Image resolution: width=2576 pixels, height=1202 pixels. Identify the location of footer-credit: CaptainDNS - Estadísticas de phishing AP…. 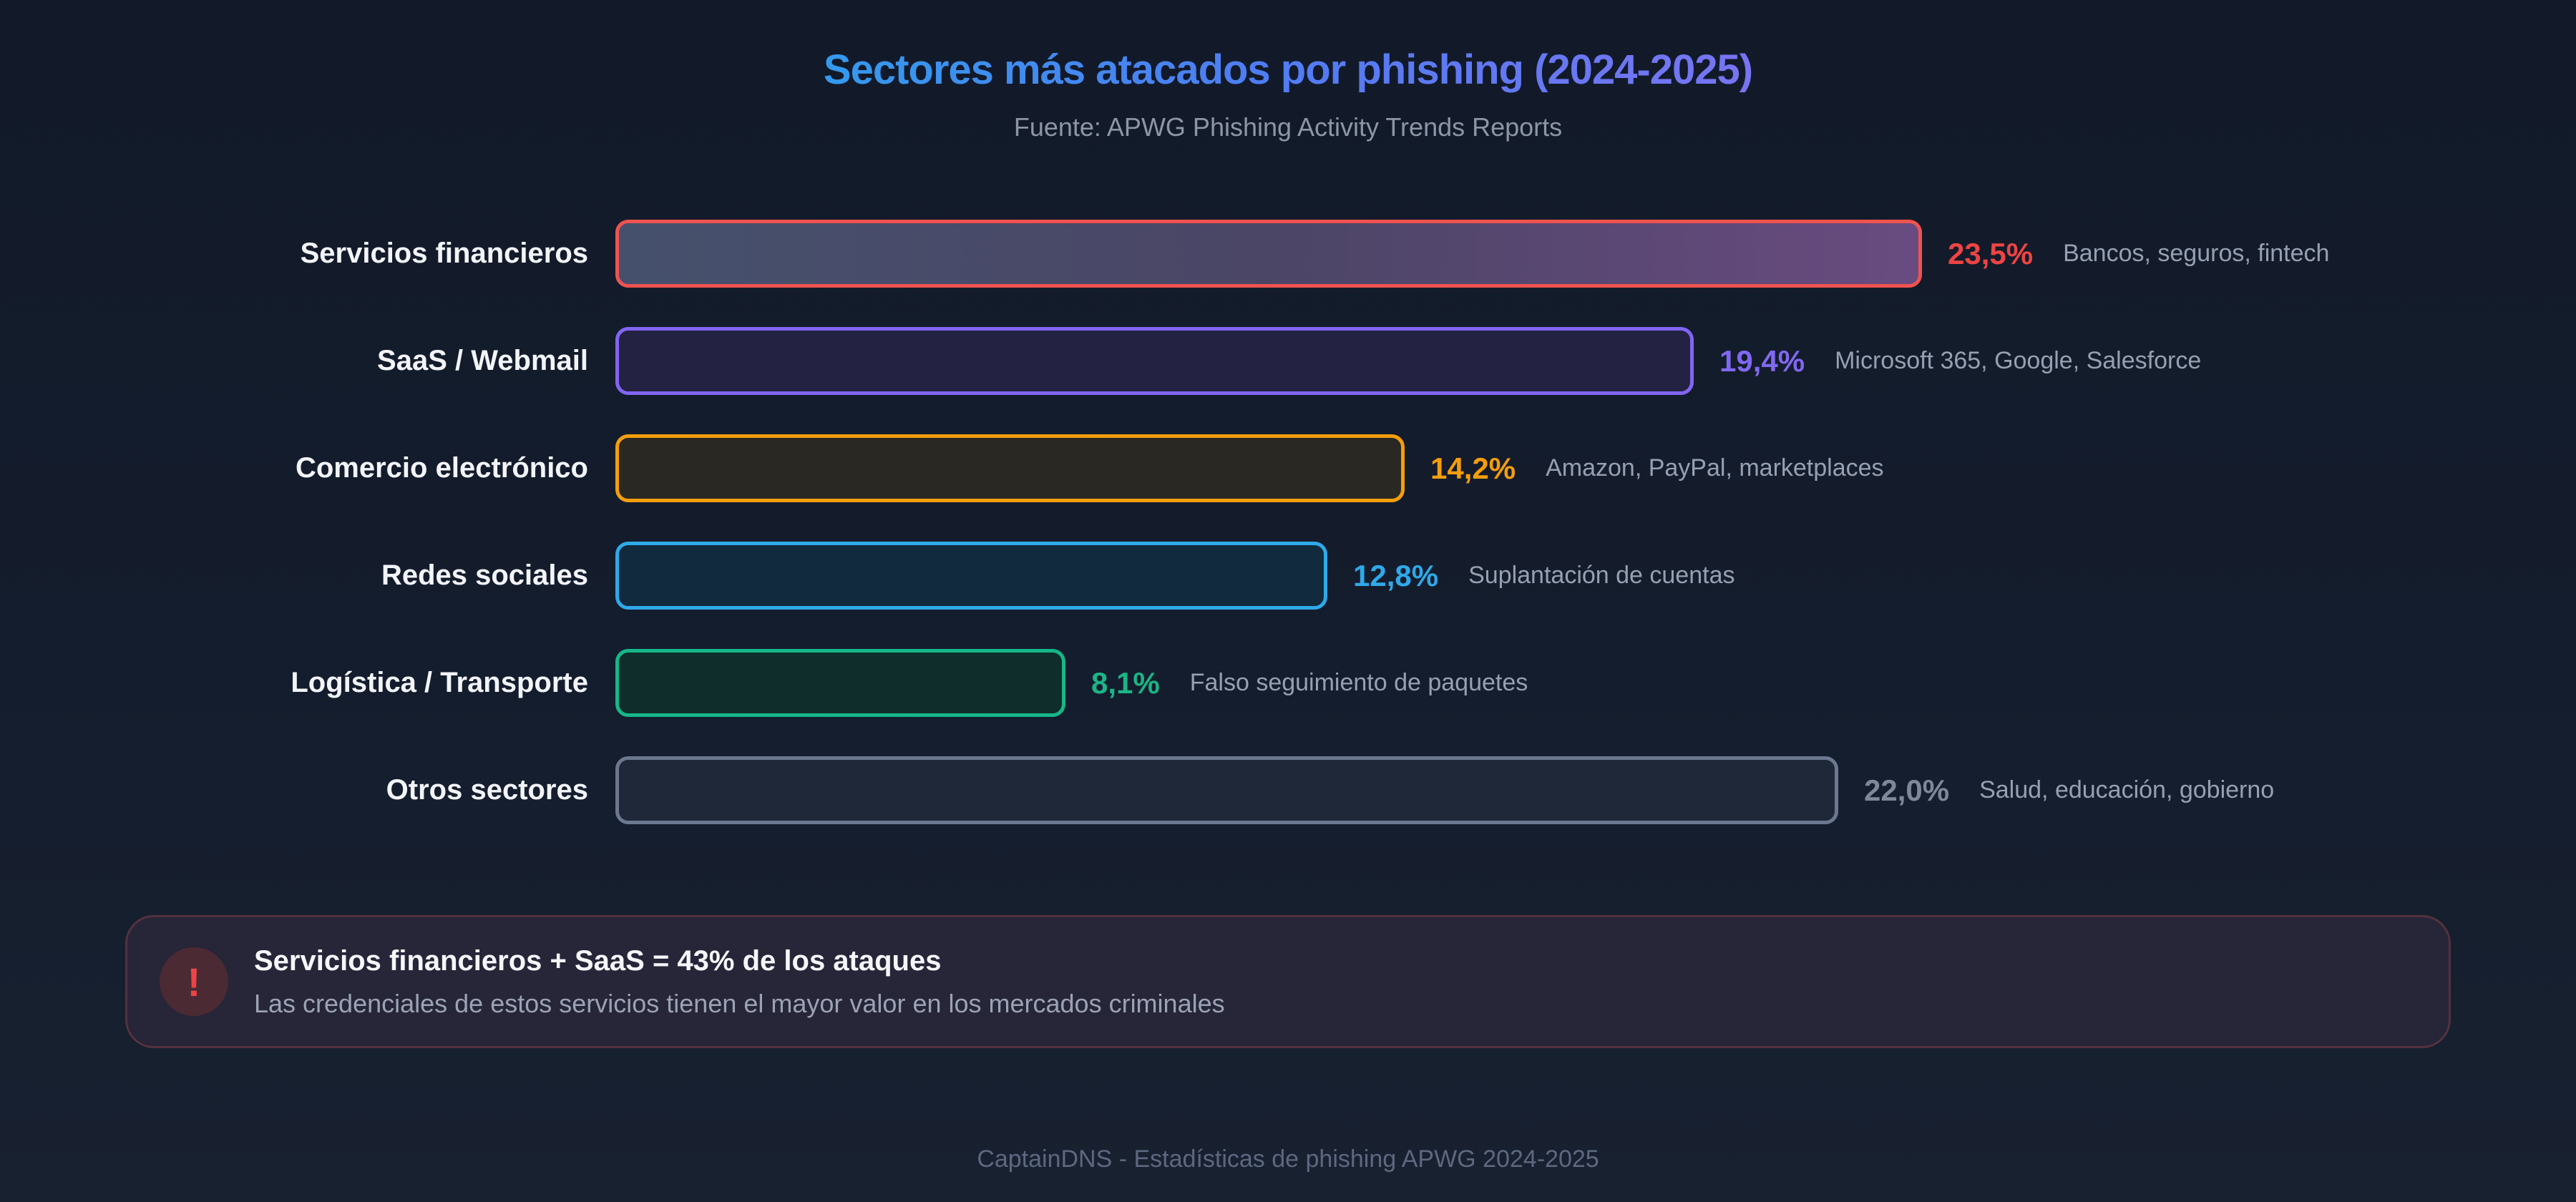
(1288, 1159).